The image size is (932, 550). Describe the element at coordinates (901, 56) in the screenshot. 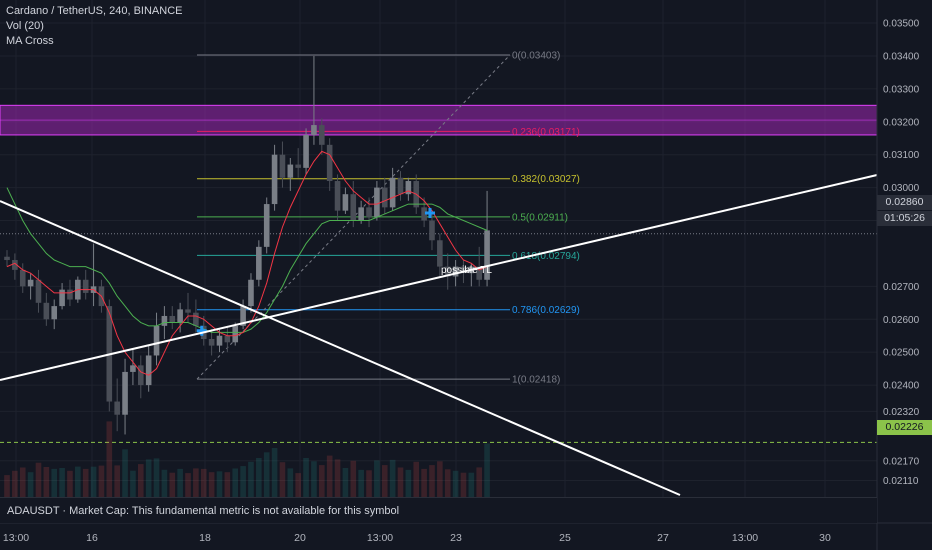

I see `y-tick-label: 0.03400` at that location.